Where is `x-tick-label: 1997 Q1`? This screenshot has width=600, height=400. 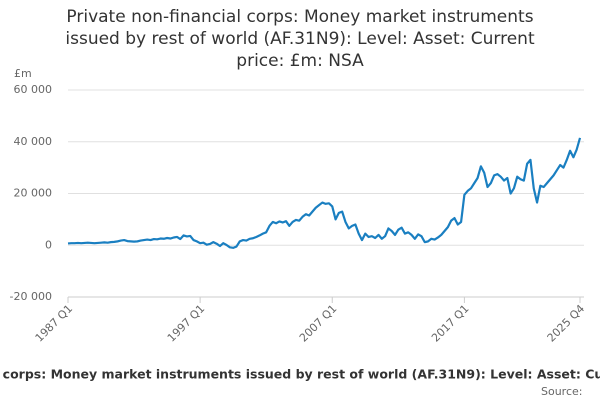 x-tick-label: 1997 Q1 is located at coordinates (186, 323).